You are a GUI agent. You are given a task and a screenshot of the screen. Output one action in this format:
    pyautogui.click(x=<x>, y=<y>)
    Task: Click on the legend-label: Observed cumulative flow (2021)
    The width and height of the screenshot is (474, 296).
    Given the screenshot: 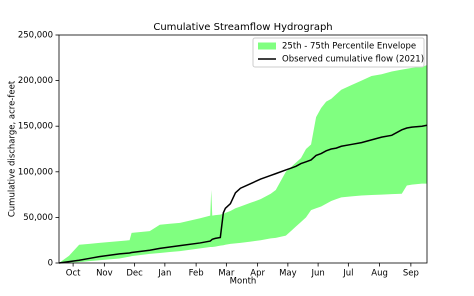 What is the action you would take?
    pyautogui.click(x=353, y=60)
    